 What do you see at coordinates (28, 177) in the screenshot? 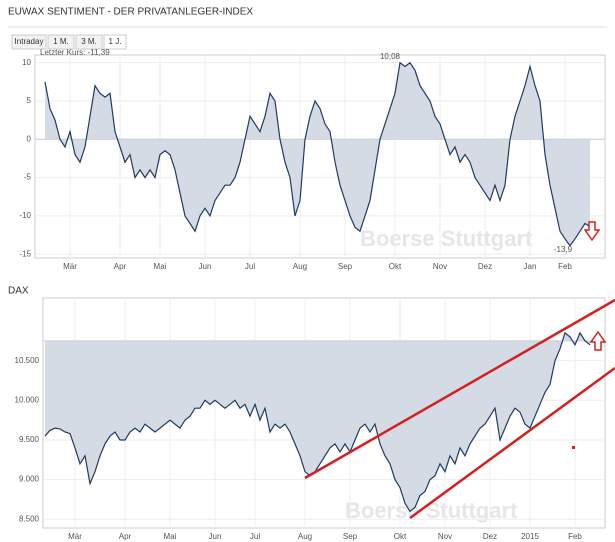
I see `y-tick-label: -5` at bounding box center [28, 177].